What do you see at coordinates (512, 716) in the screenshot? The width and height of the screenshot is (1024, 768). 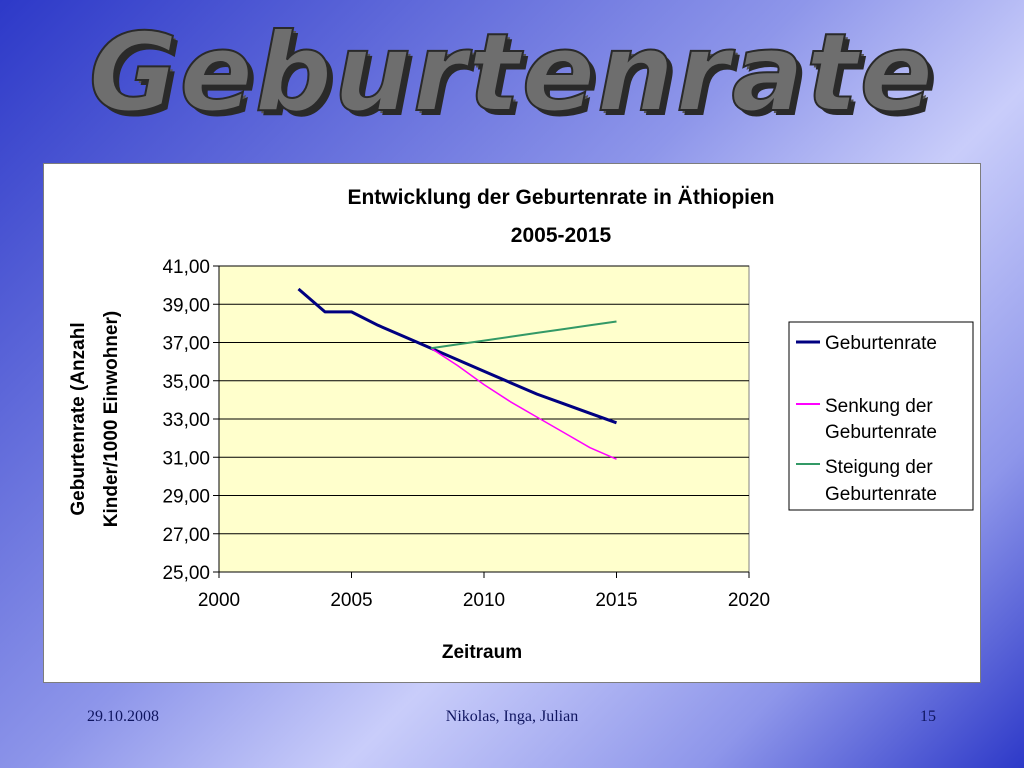 I see `footer-authors: Nikolas, Inga, Julian` at bounding box center [512, 716].